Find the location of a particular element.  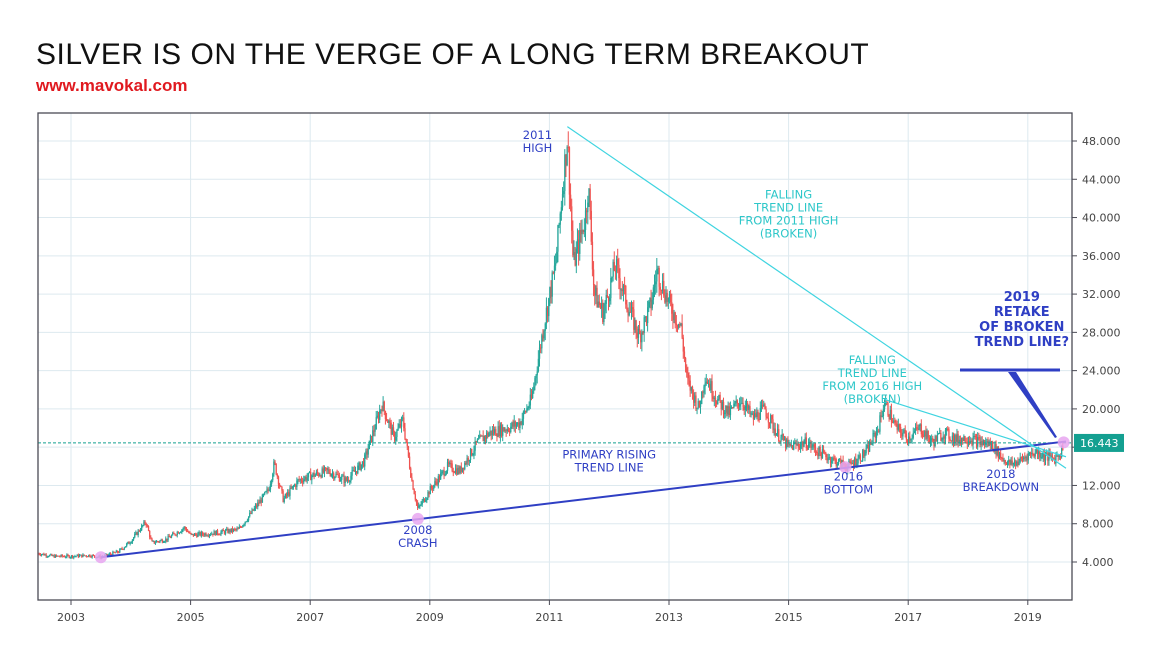

x-axis: 2003 2005 2007 2009 2011 2013 2015 2017 2019 is located at coordinates (549, 612).